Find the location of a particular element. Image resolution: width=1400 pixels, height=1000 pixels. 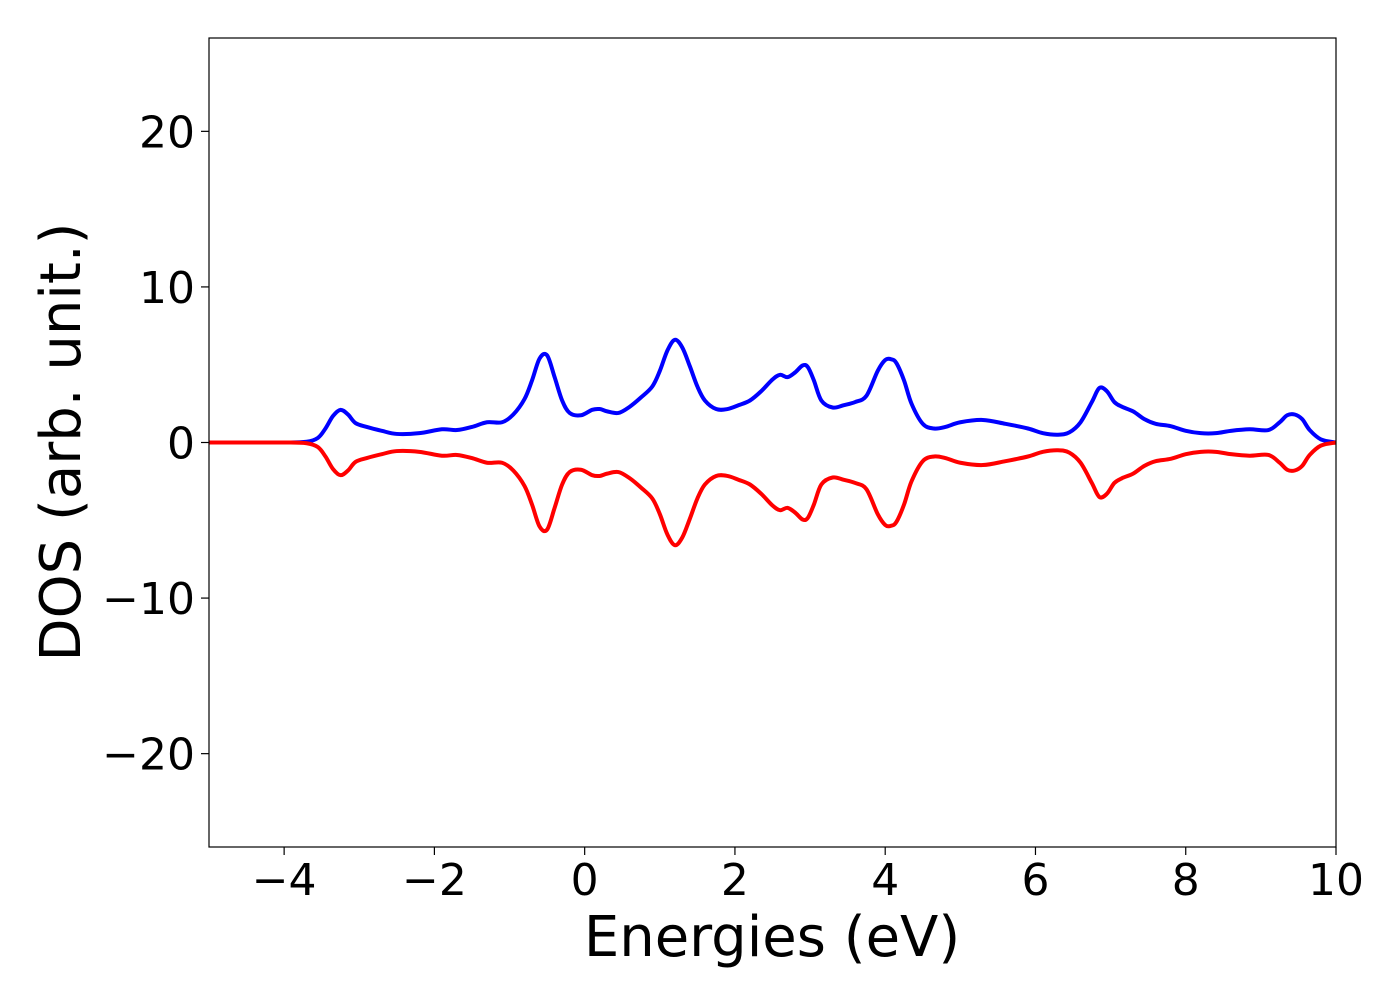

x-tick-label: 8 is located at coordinates (1186, 880).